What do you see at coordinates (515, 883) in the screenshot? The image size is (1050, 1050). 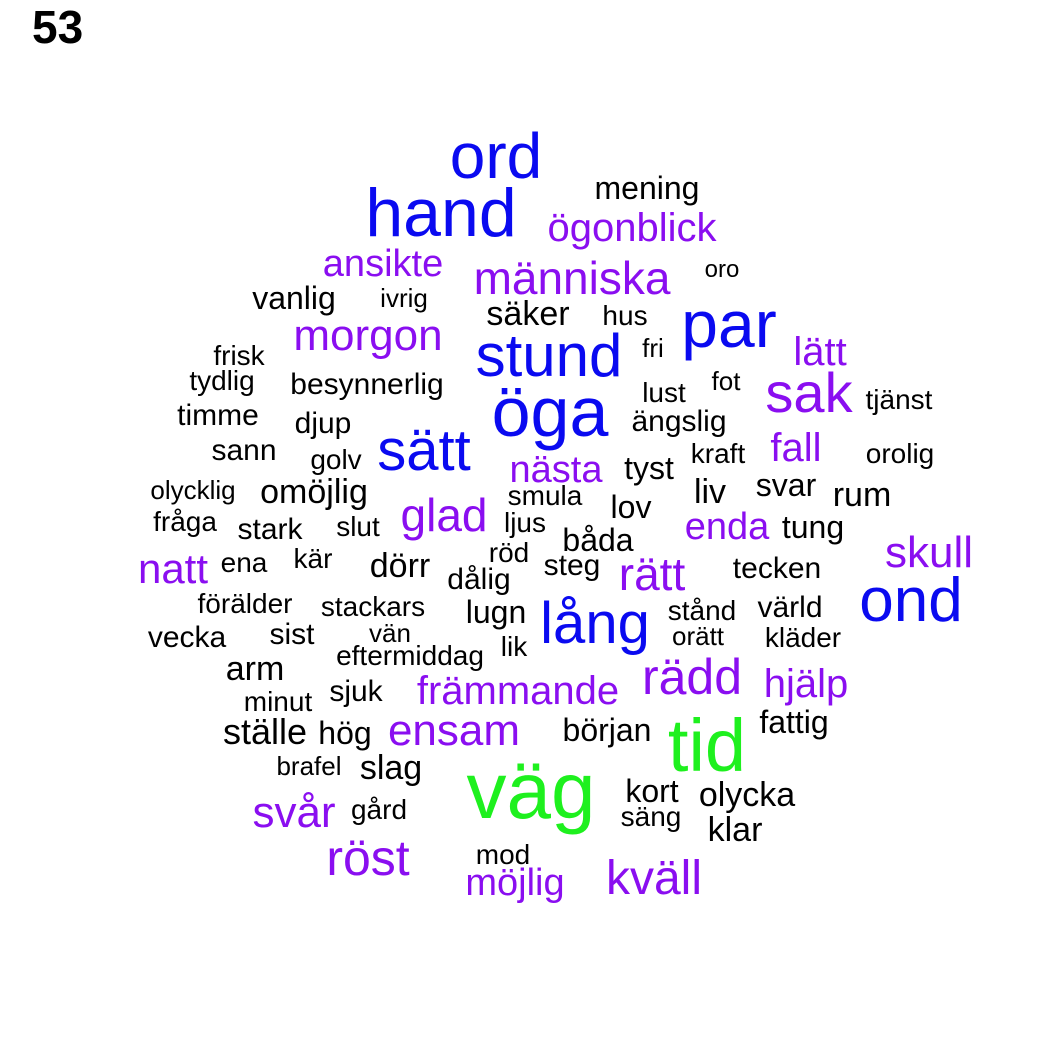 I see `word-möjlig: möjlig` at bounding box center [515, 883].